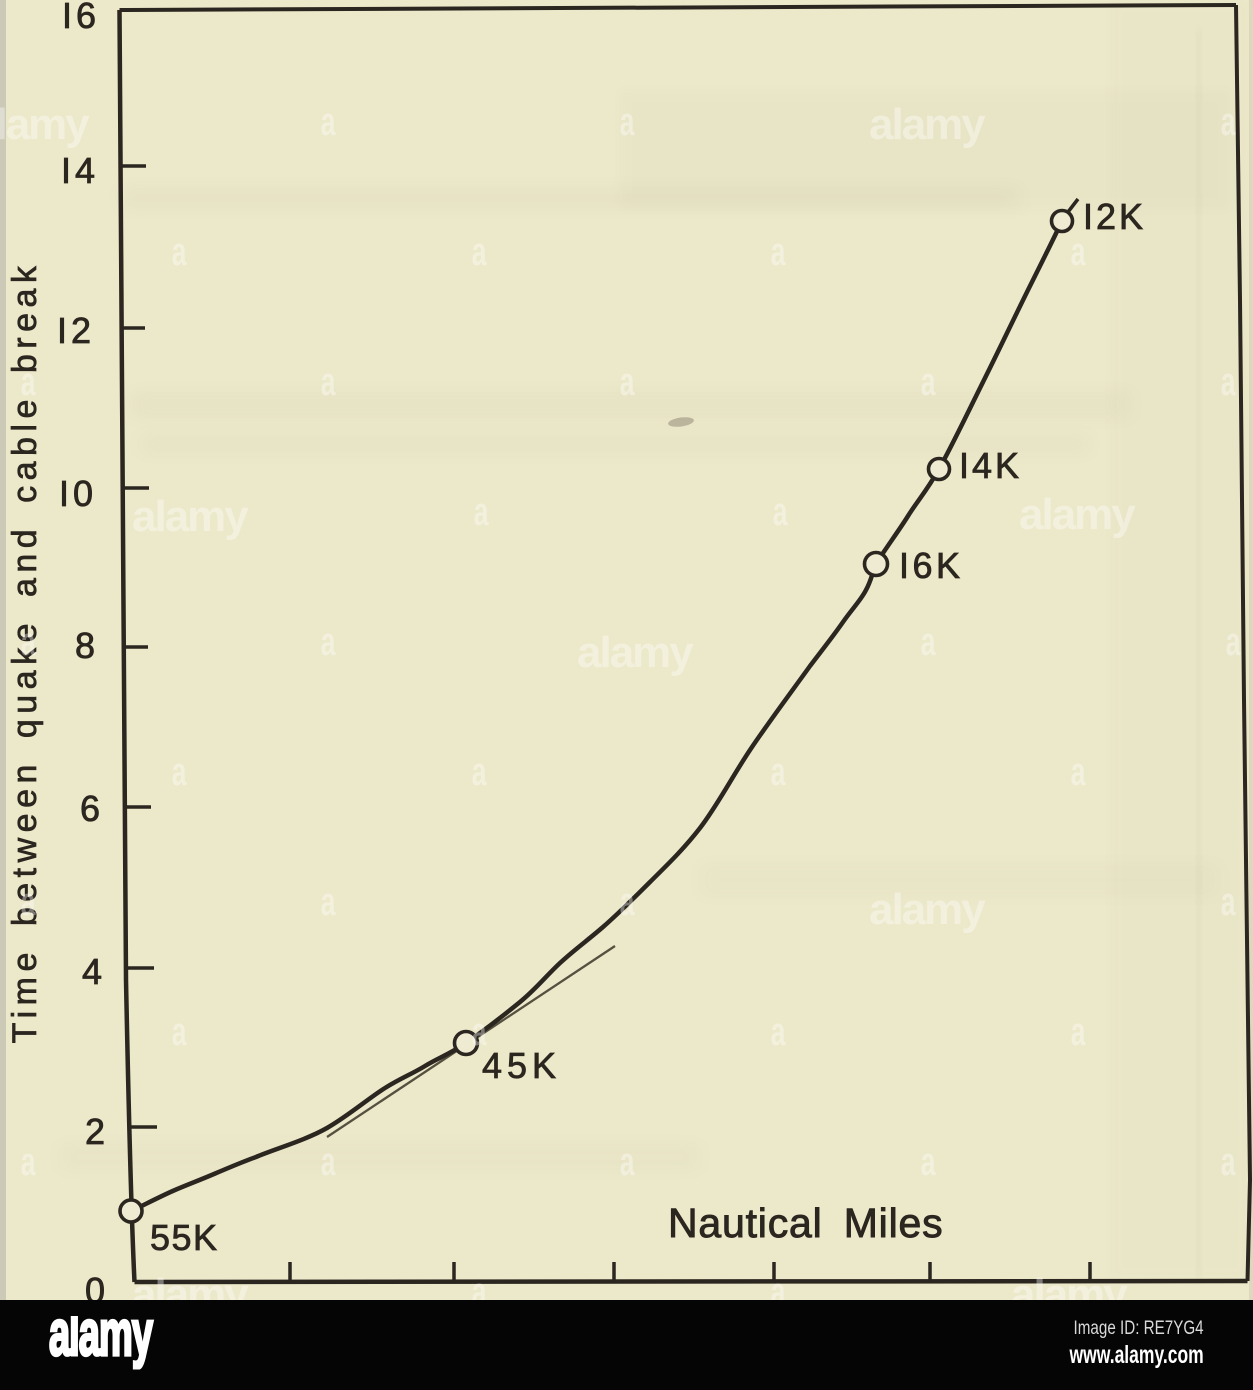 The height and width of the screenshot is (1390, 1253). Describe the element at coordinates (931, 565) in the screenshot. I see `svg-text: I6K` at that location.